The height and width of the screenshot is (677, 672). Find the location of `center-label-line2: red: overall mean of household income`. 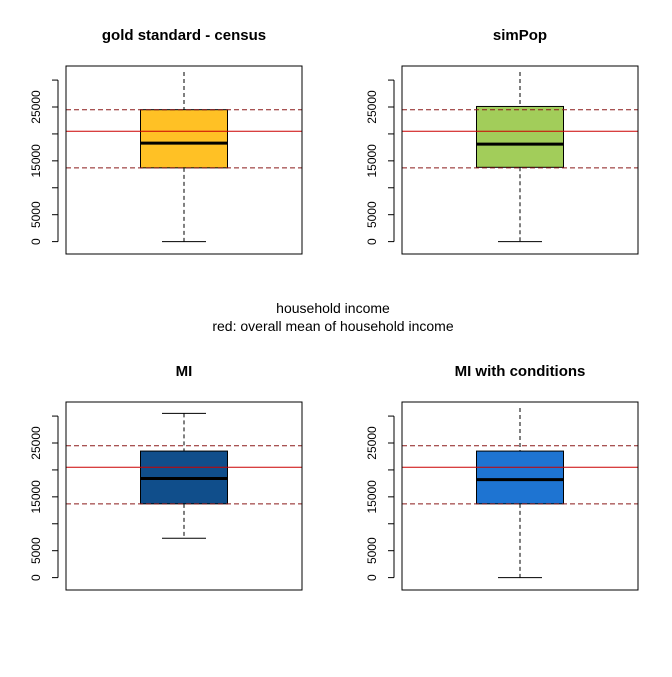

center-label-line2: red: overall mean of household income is located at coordinates (332, 326).